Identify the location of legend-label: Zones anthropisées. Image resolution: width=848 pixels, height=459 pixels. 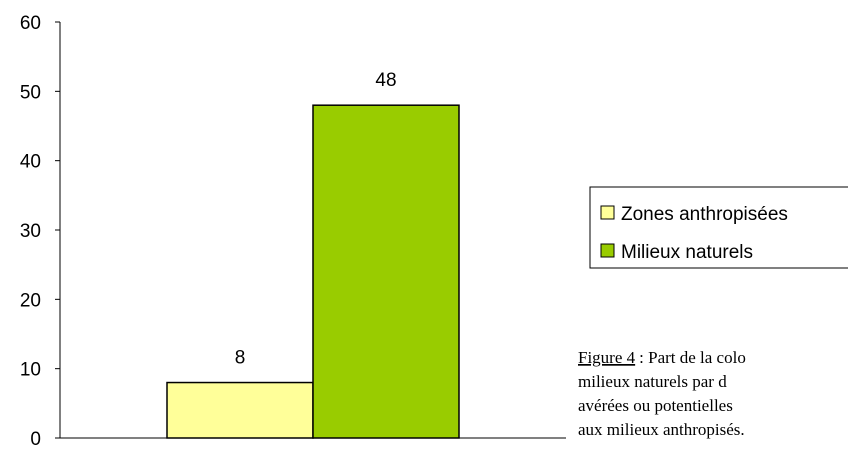
(704, 214).